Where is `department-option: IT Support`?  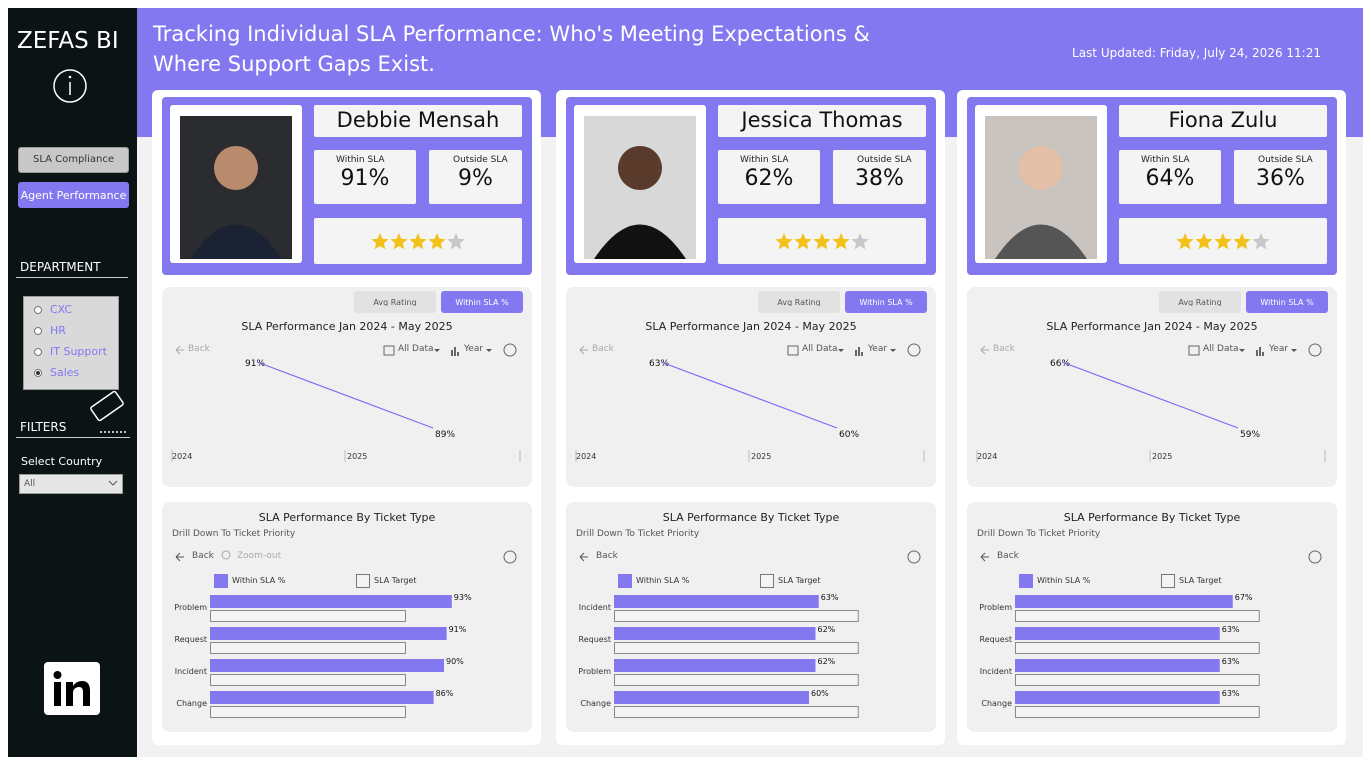 department-option: IT Support is located at coordinates (78, 351).